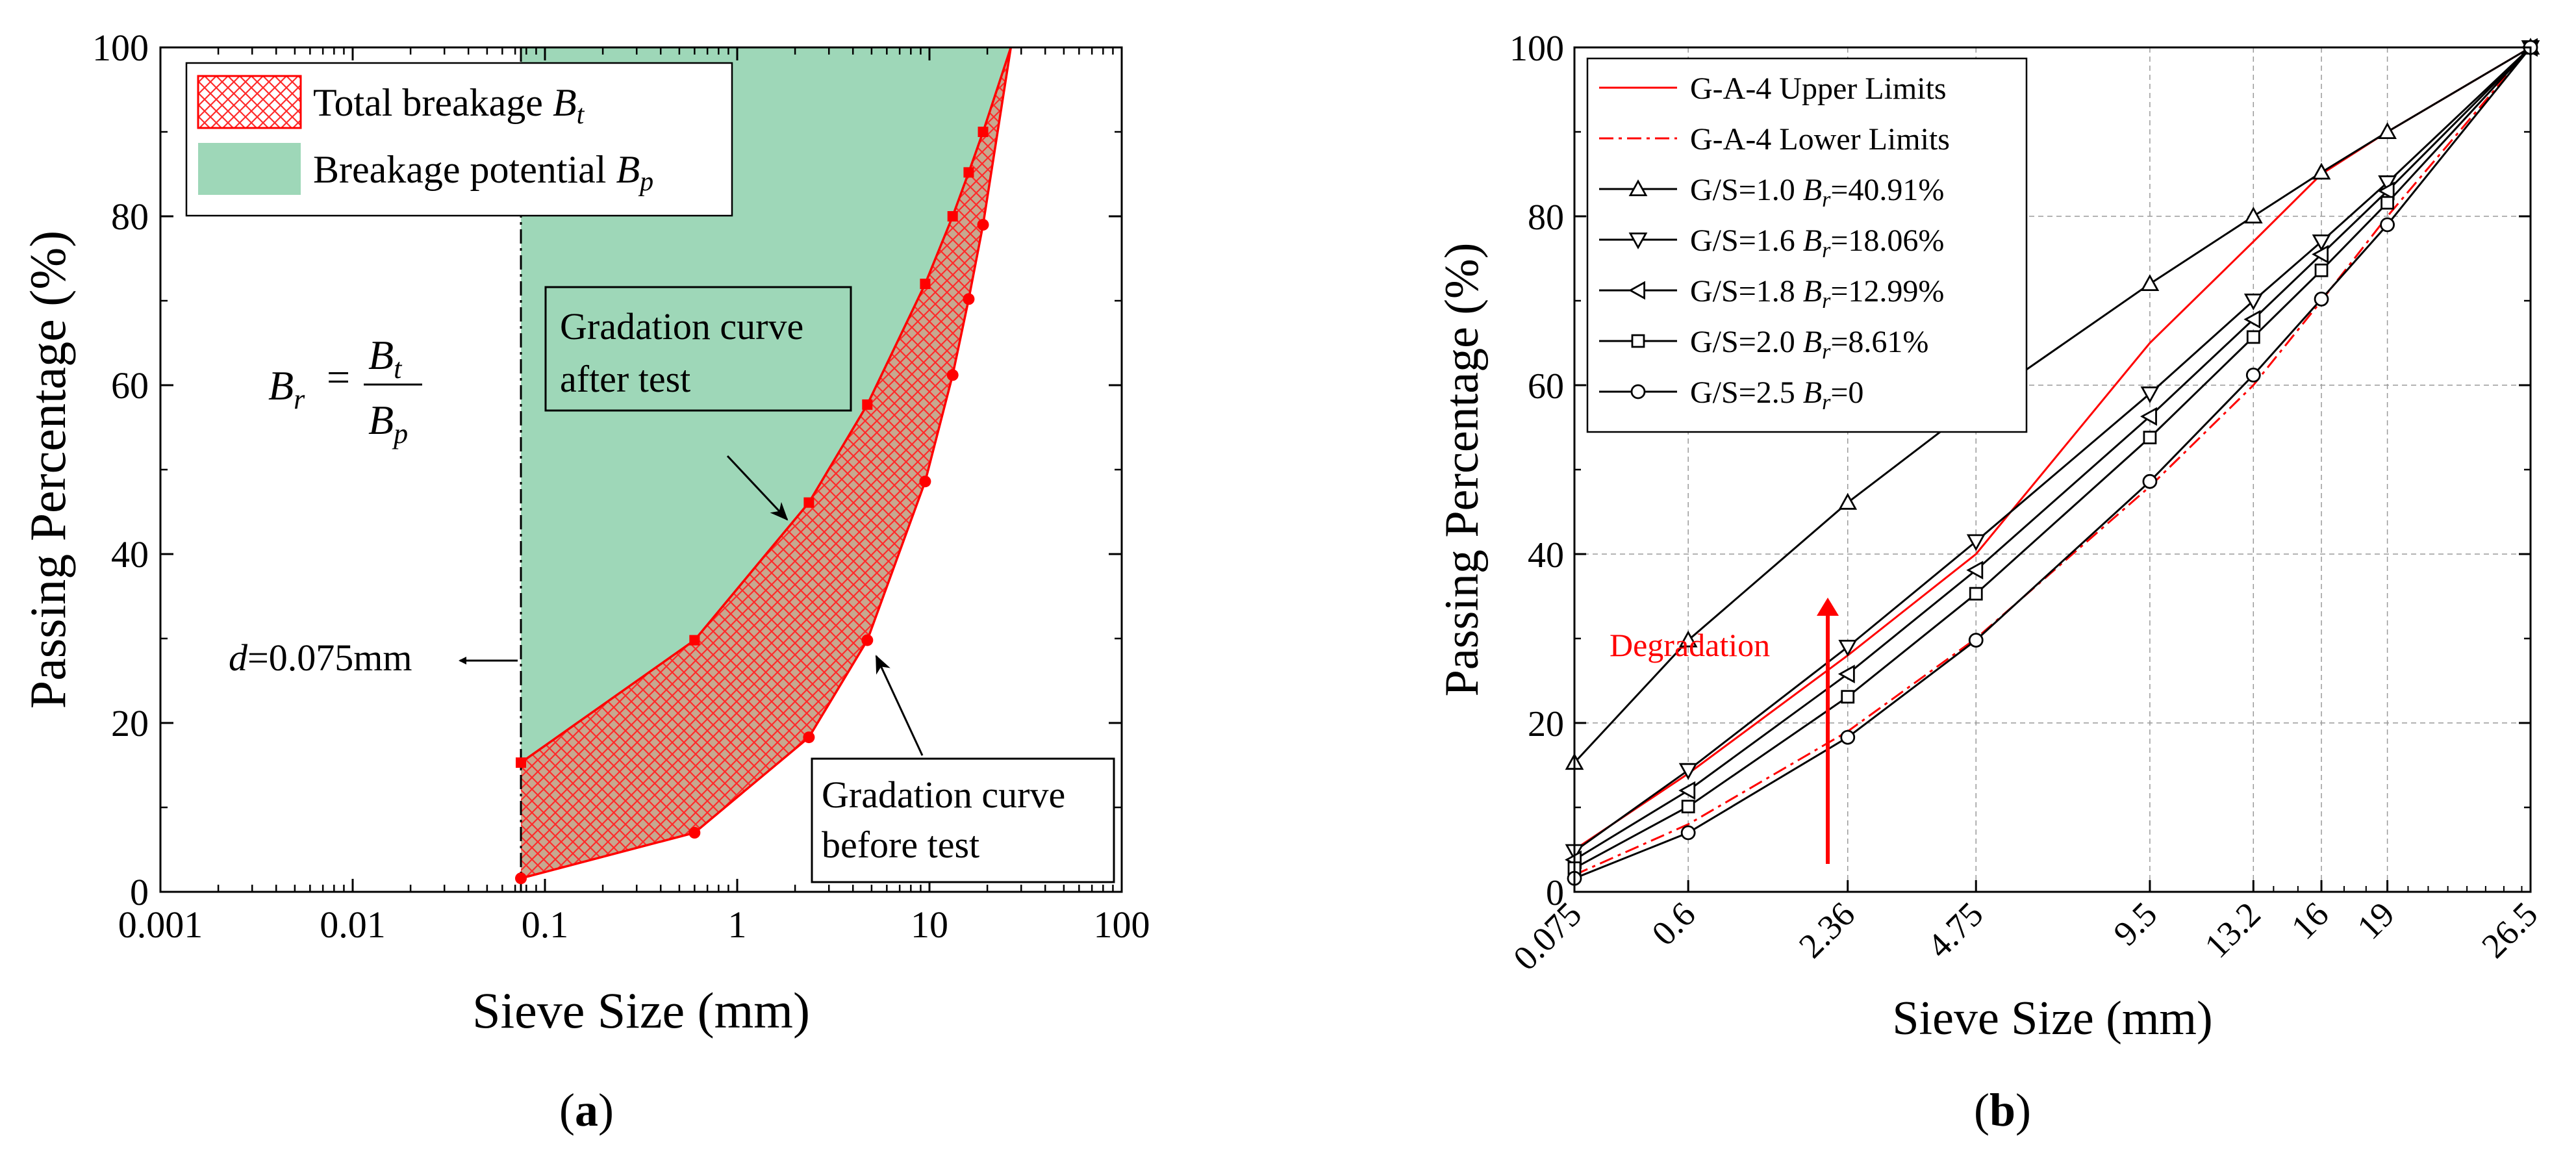 The width and height of the screenshot is (2576, 1164). Describe the element at coordinates (1846, 392) in the screenshot. I see `legend-label-value: =0` at that location.